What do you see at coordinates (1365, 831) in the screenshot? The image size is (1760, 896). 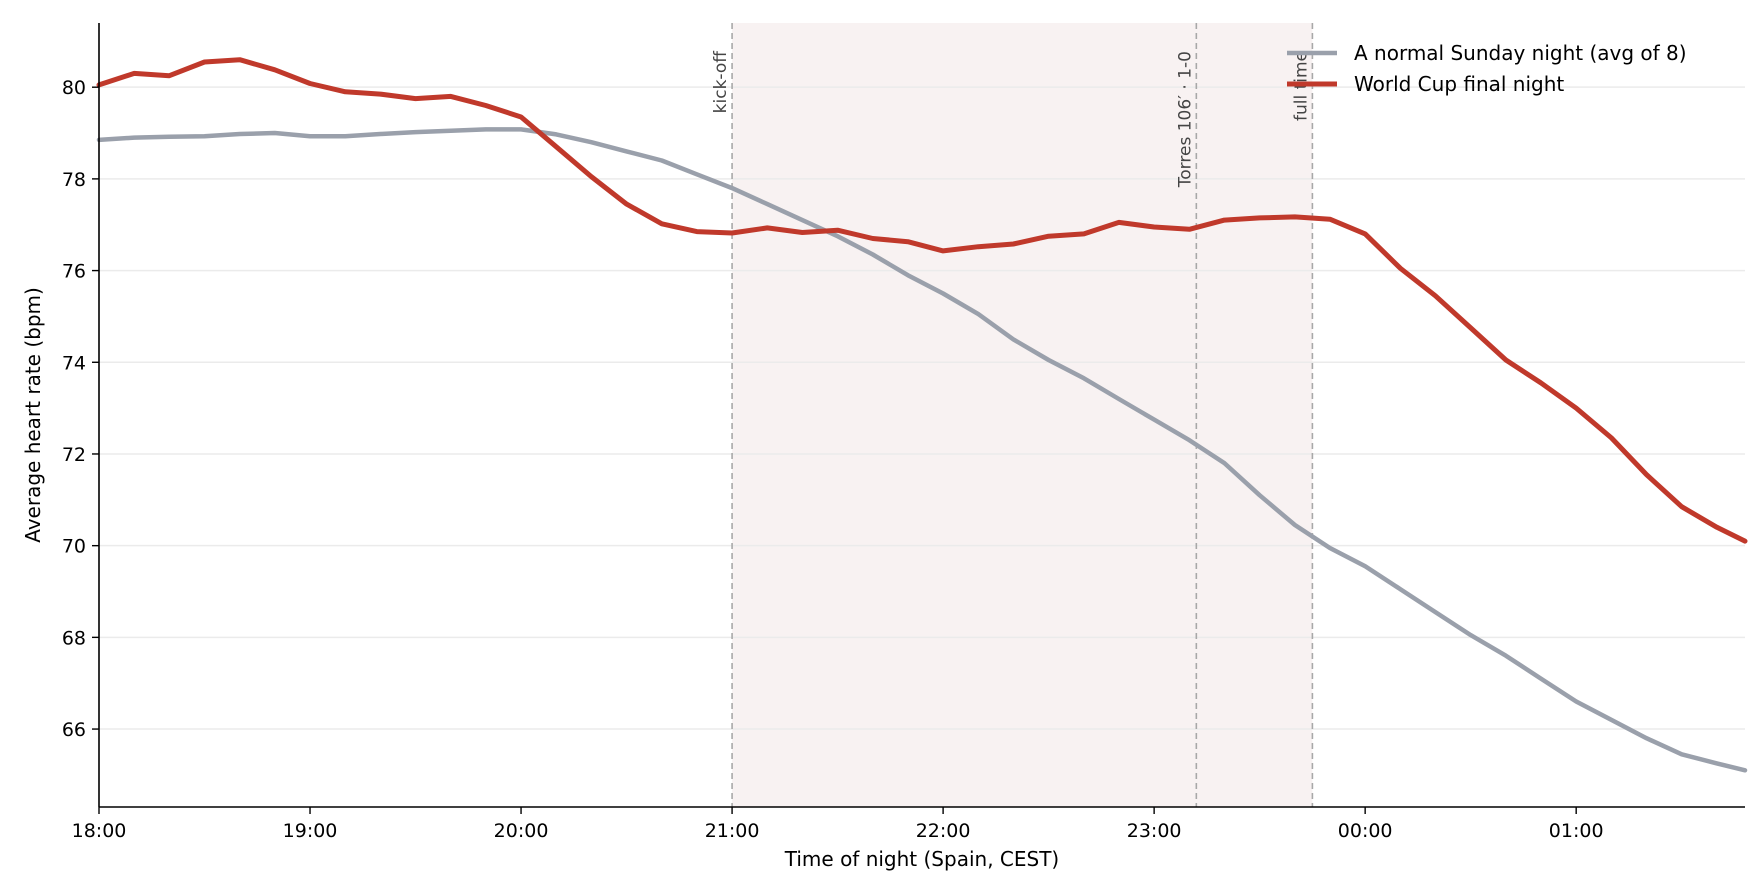 I see `x-tick-label-24: 00:00` at bounding box center [1365, 831].